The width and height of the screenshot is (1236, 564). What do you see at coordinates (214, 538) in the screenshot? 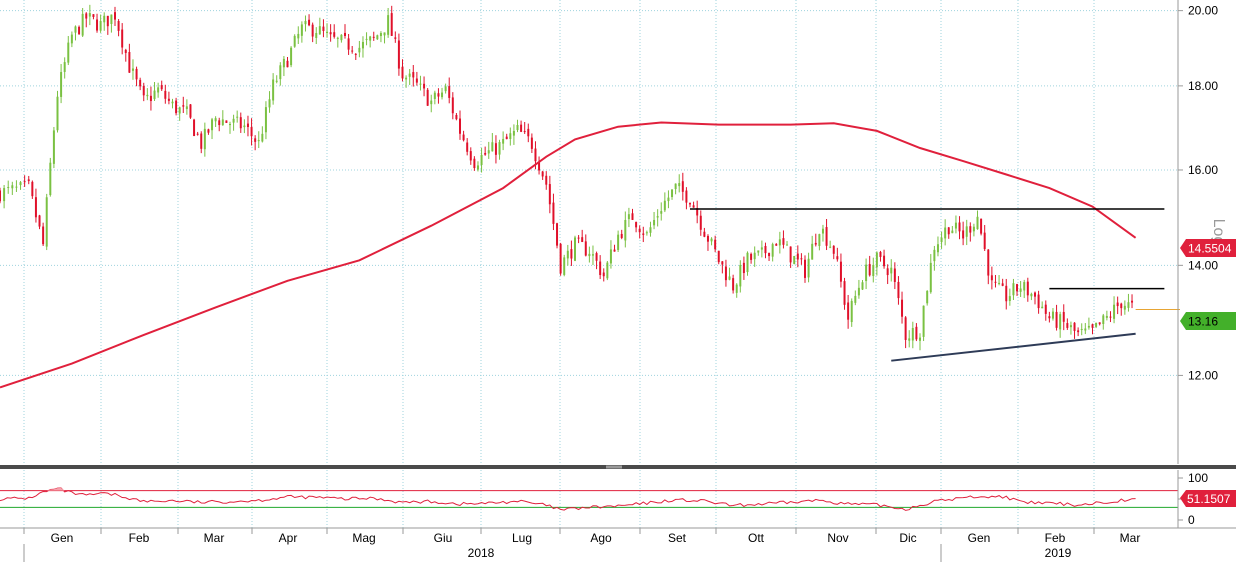
I see `month-label: Mar` at bounding box center [214, 538].